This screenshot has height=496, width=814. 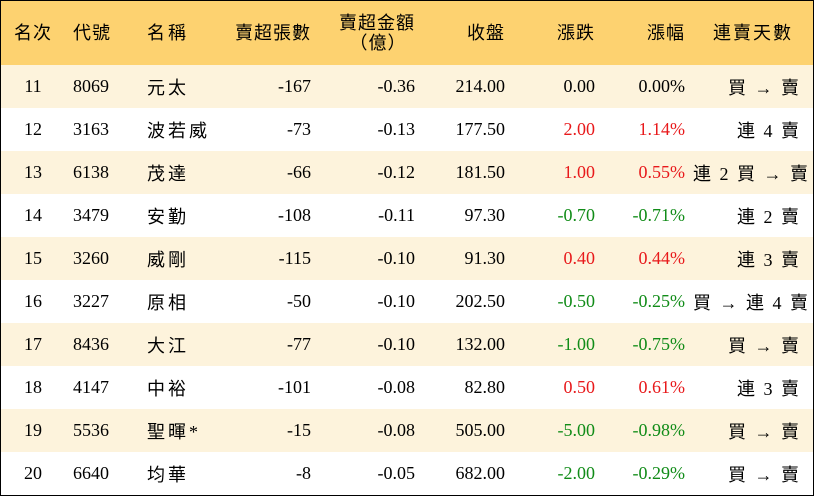 What do you see at coordinates (659, 215) in the screenshot?
I see `cell-change-pct: -0.71%` at bounding box center [659, 215].